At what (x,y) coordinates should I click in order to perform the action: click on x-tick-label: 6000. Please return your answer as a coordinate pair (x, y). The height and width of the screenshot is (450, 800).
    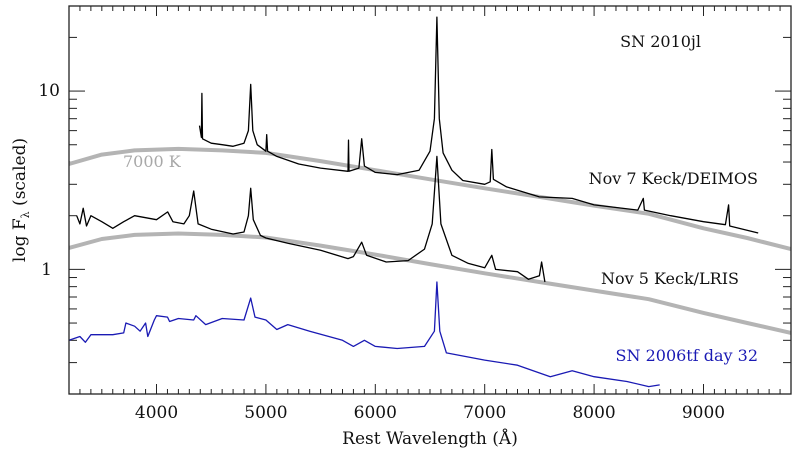
    Looking at the image, I should click on (375, 413).